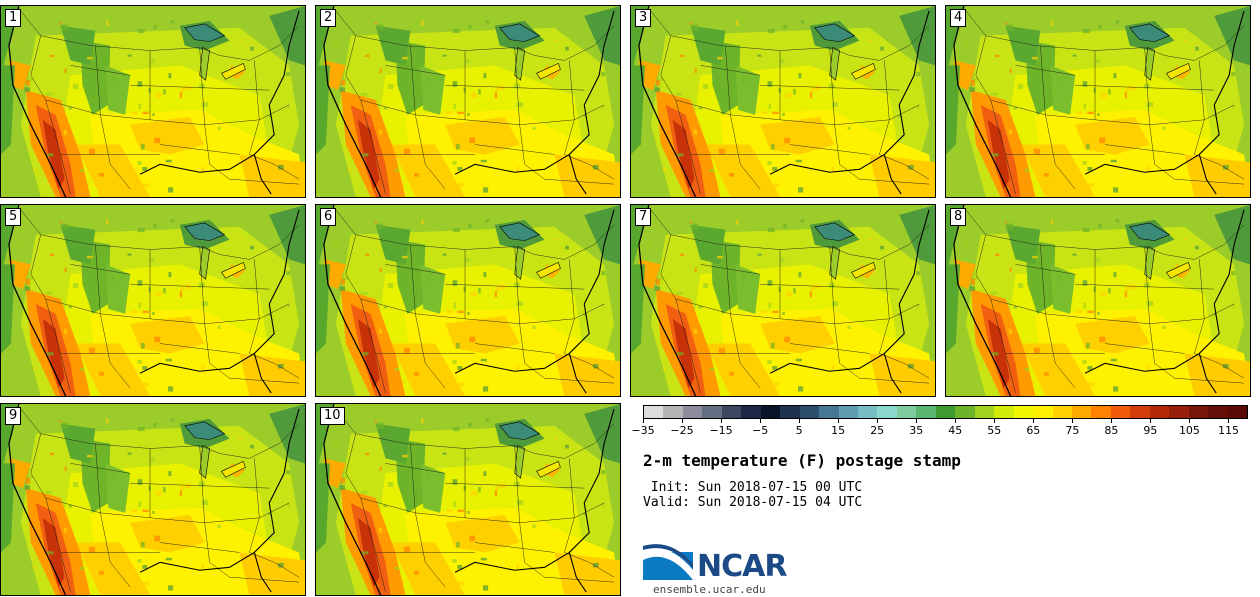 The width and height of the screenshot is (1260, 597). Describe the element at coordinates (799, 430) in the screenshot. I see `colorbar-tick-label: 5` at that location.